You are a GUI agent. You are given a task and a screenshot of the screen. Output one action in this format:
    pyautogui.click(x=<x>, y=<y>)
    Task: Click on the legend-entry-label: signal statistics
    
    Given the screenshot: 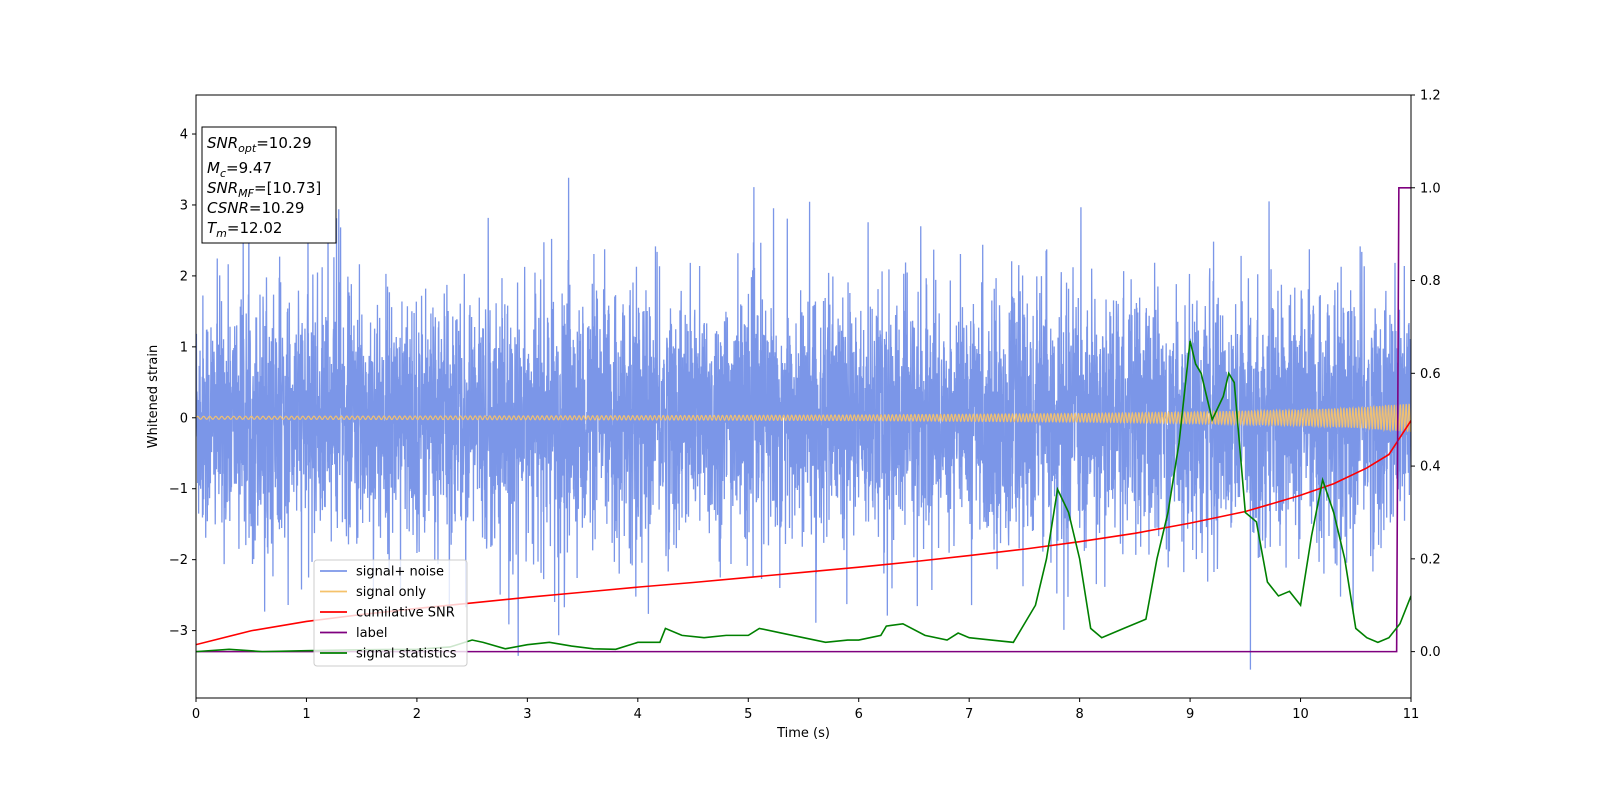 What is the action you would take?
    pyautogui.click(x=406, y=654)
    